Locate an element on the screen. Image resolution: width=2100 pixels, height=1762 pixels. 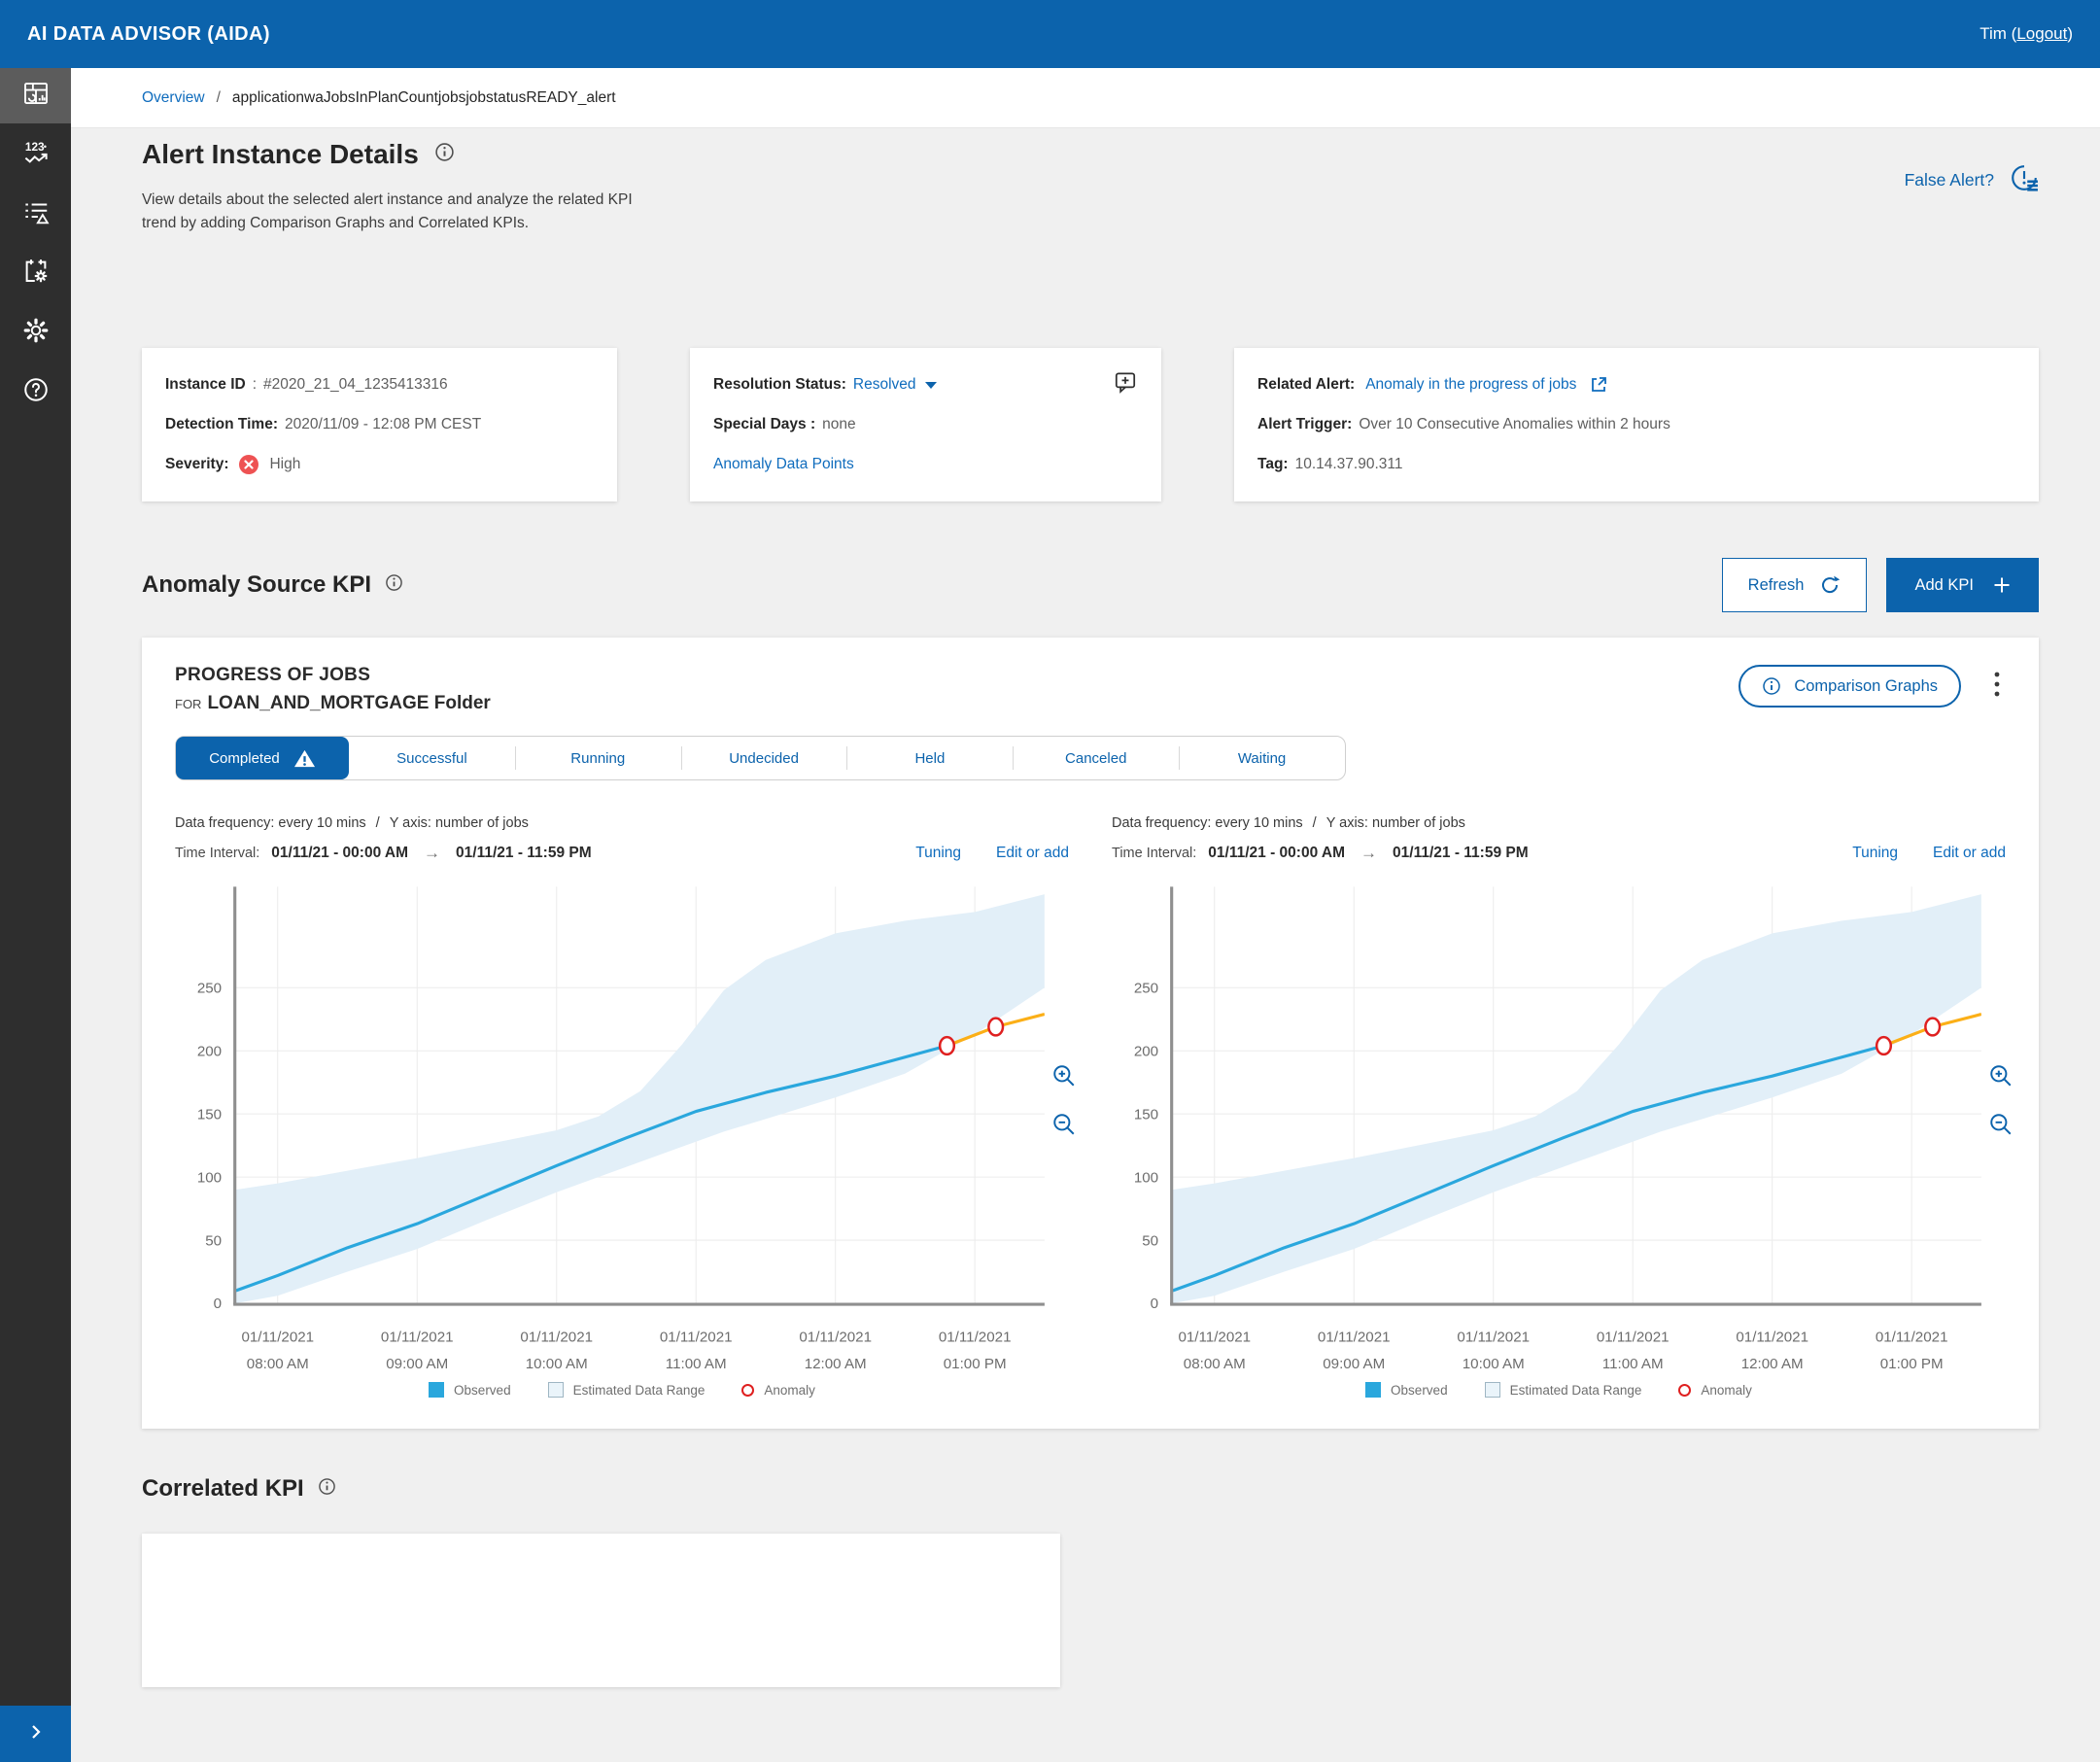
special-days-value: none is located at coordinates (839, 424).